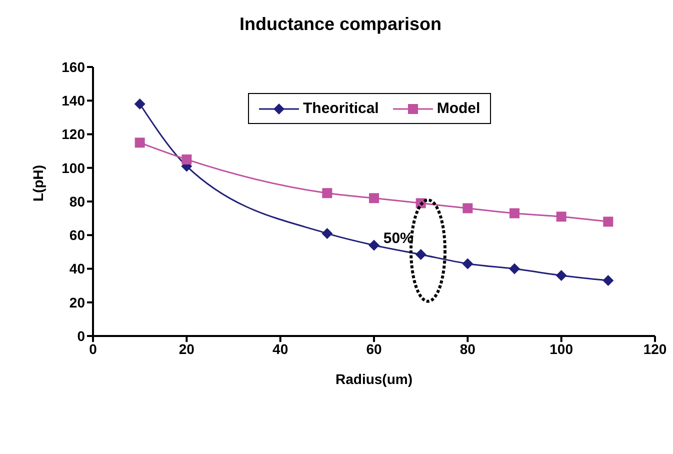  I want to click on x-tick-label: 20, so click(186, 348).